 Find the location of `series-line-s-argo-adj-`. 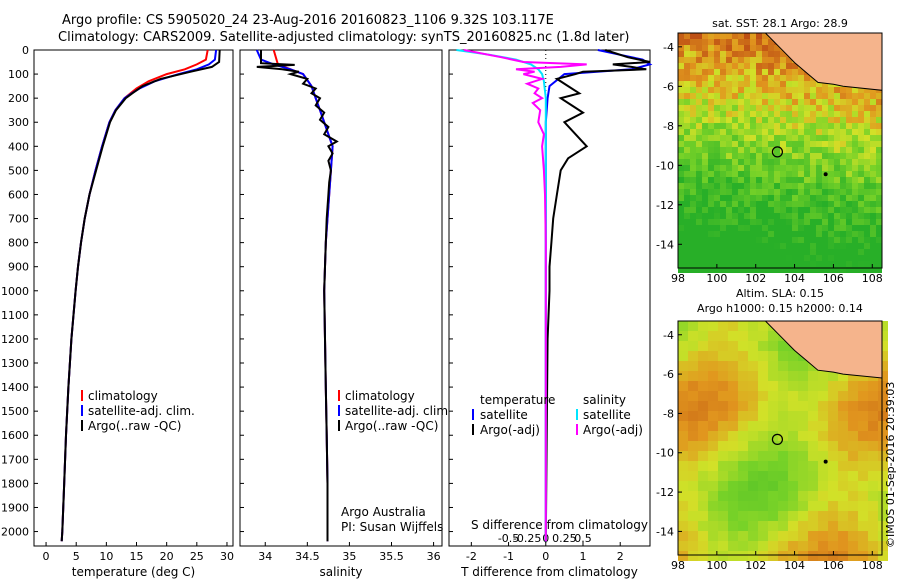

series-line-s-argo-adj- is located at coordinates (525, 295).